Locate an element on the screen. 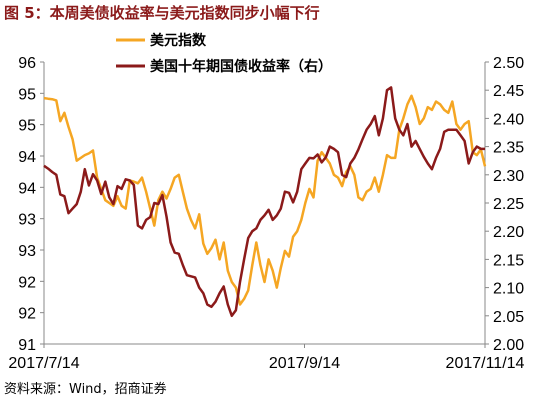 The width and height of the screenshot is (558, 402). y-right-tick-label: 2.00 is located at coordinates (508, 345).